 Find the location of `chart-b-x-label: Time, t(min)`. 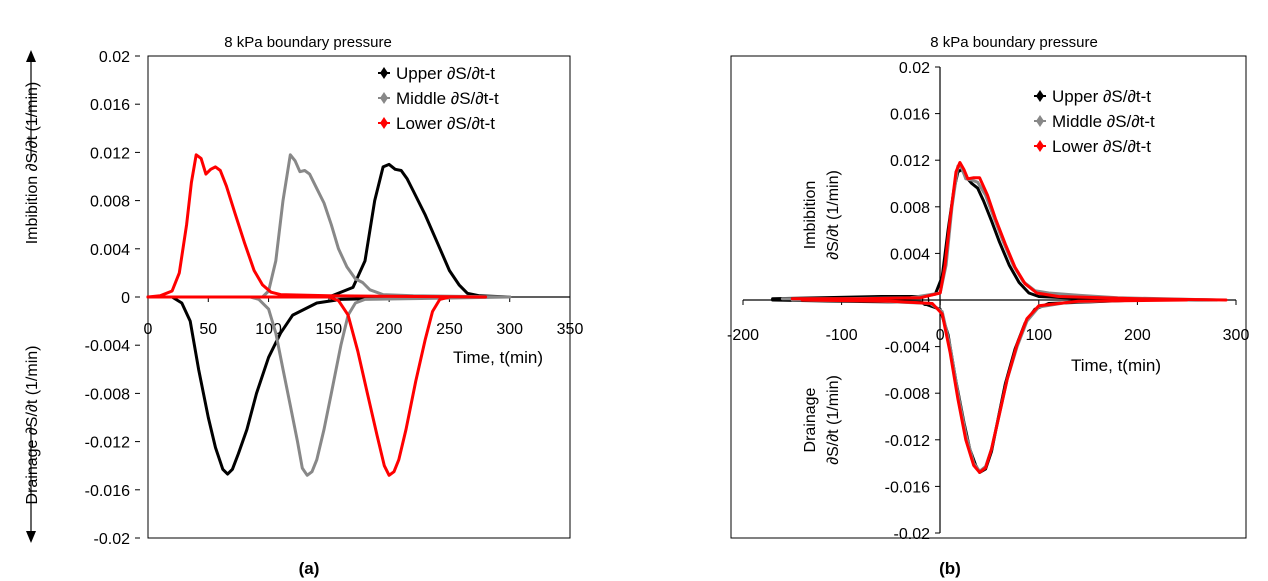

chart-b-x-label: Time, t(min) is located at coordinates (1116, 365).